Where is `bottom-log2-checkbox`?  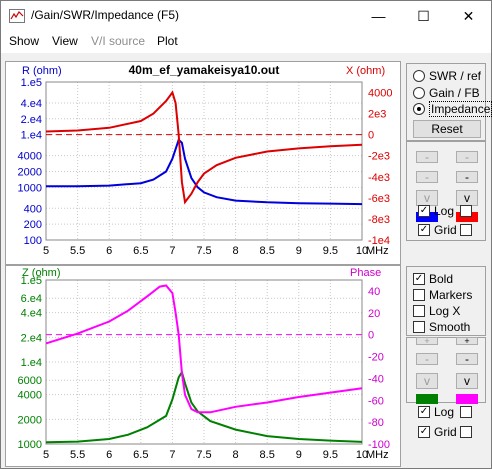
bottom-log2-checkbox is located at coordinates (466, 412).